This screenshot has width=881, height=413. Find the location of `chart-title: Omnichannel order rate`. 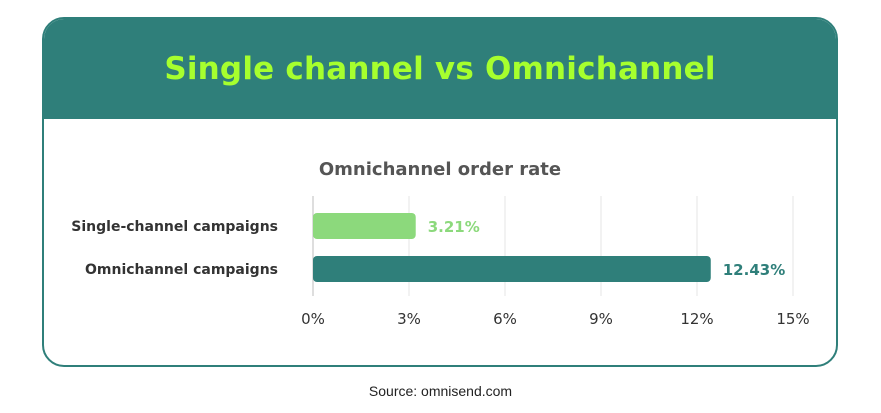

chart-title: Omnichannel order rate is located at coordinates (440, 169).